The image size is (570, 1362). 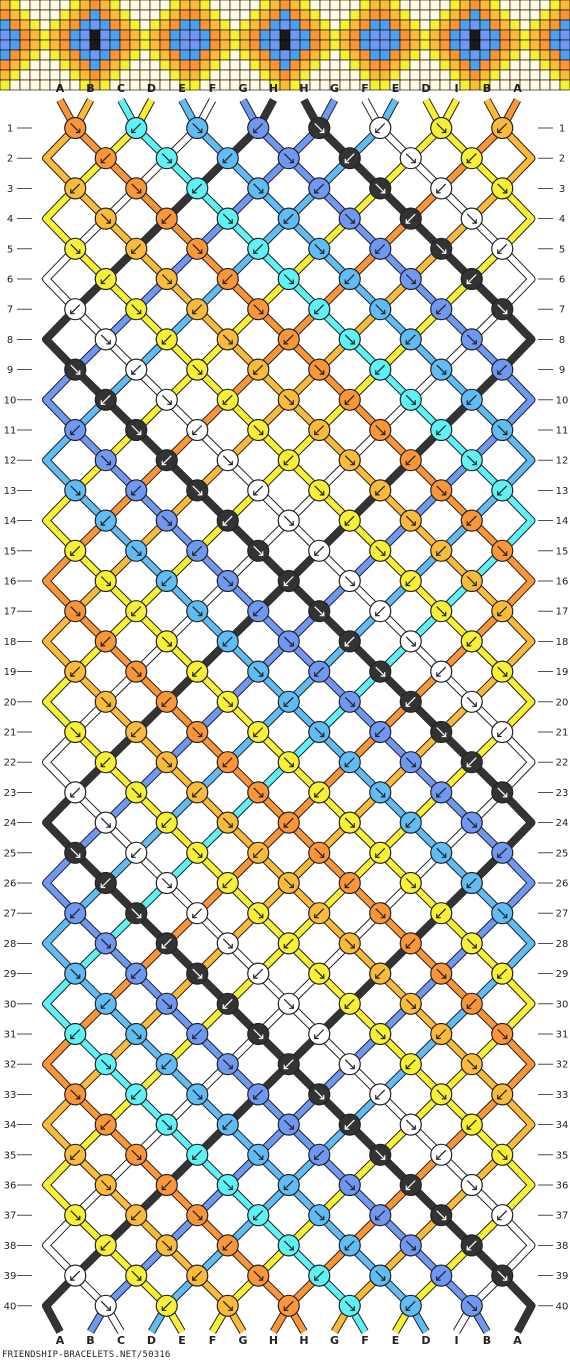 I want to click on row-number-left: 4, so click(x=10, y=219).